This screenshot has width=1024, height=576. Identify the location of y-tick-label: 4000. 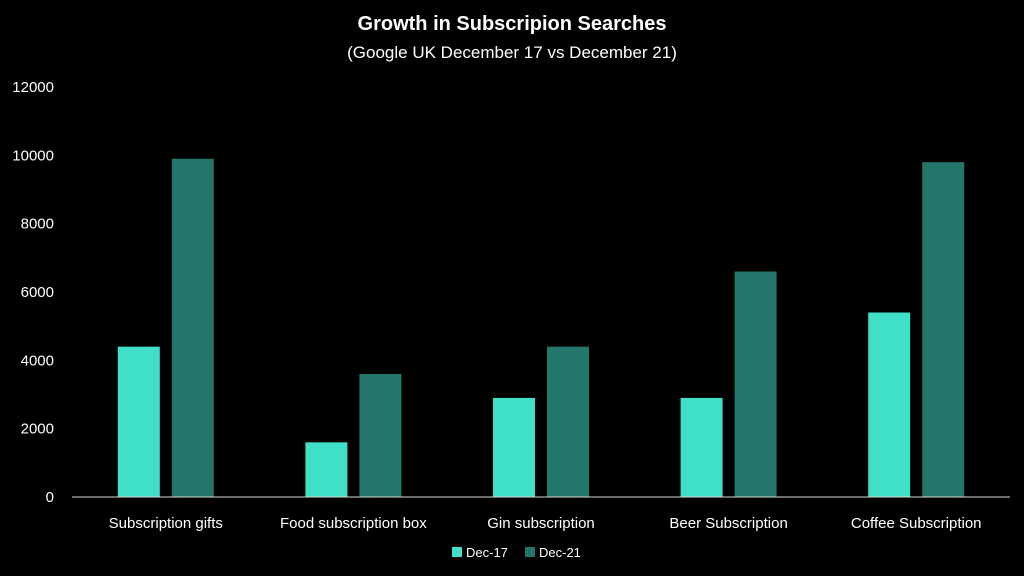
(37, 360).